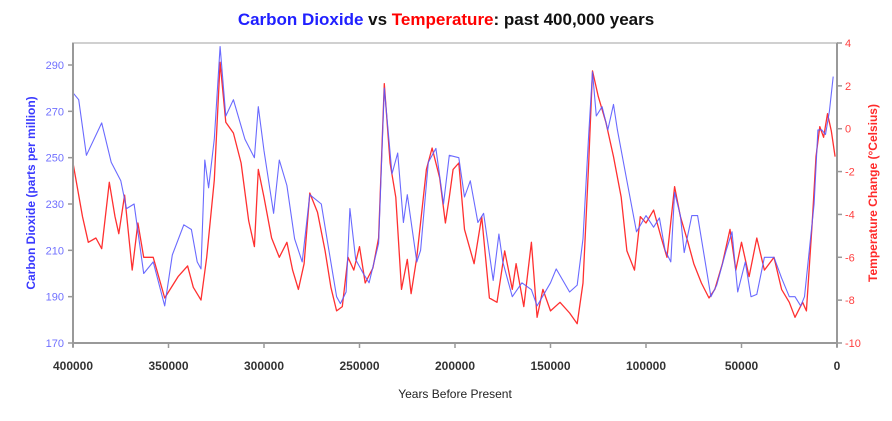 Image resolution: width=892 pixels, height=421 pixels. I want to click on y-left-tick-label: 230, so click(55, 205).